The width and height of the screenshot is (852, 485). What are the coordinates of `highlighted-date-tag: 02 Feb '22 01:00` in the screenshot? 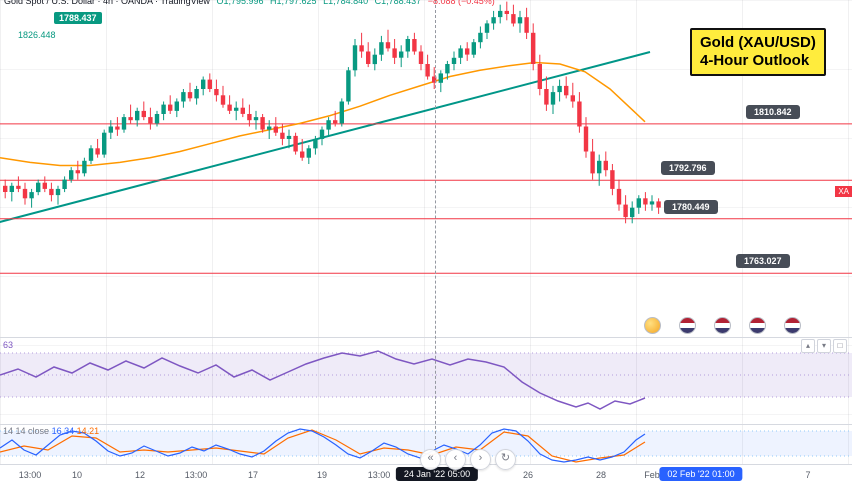 It's located at (701, 474).